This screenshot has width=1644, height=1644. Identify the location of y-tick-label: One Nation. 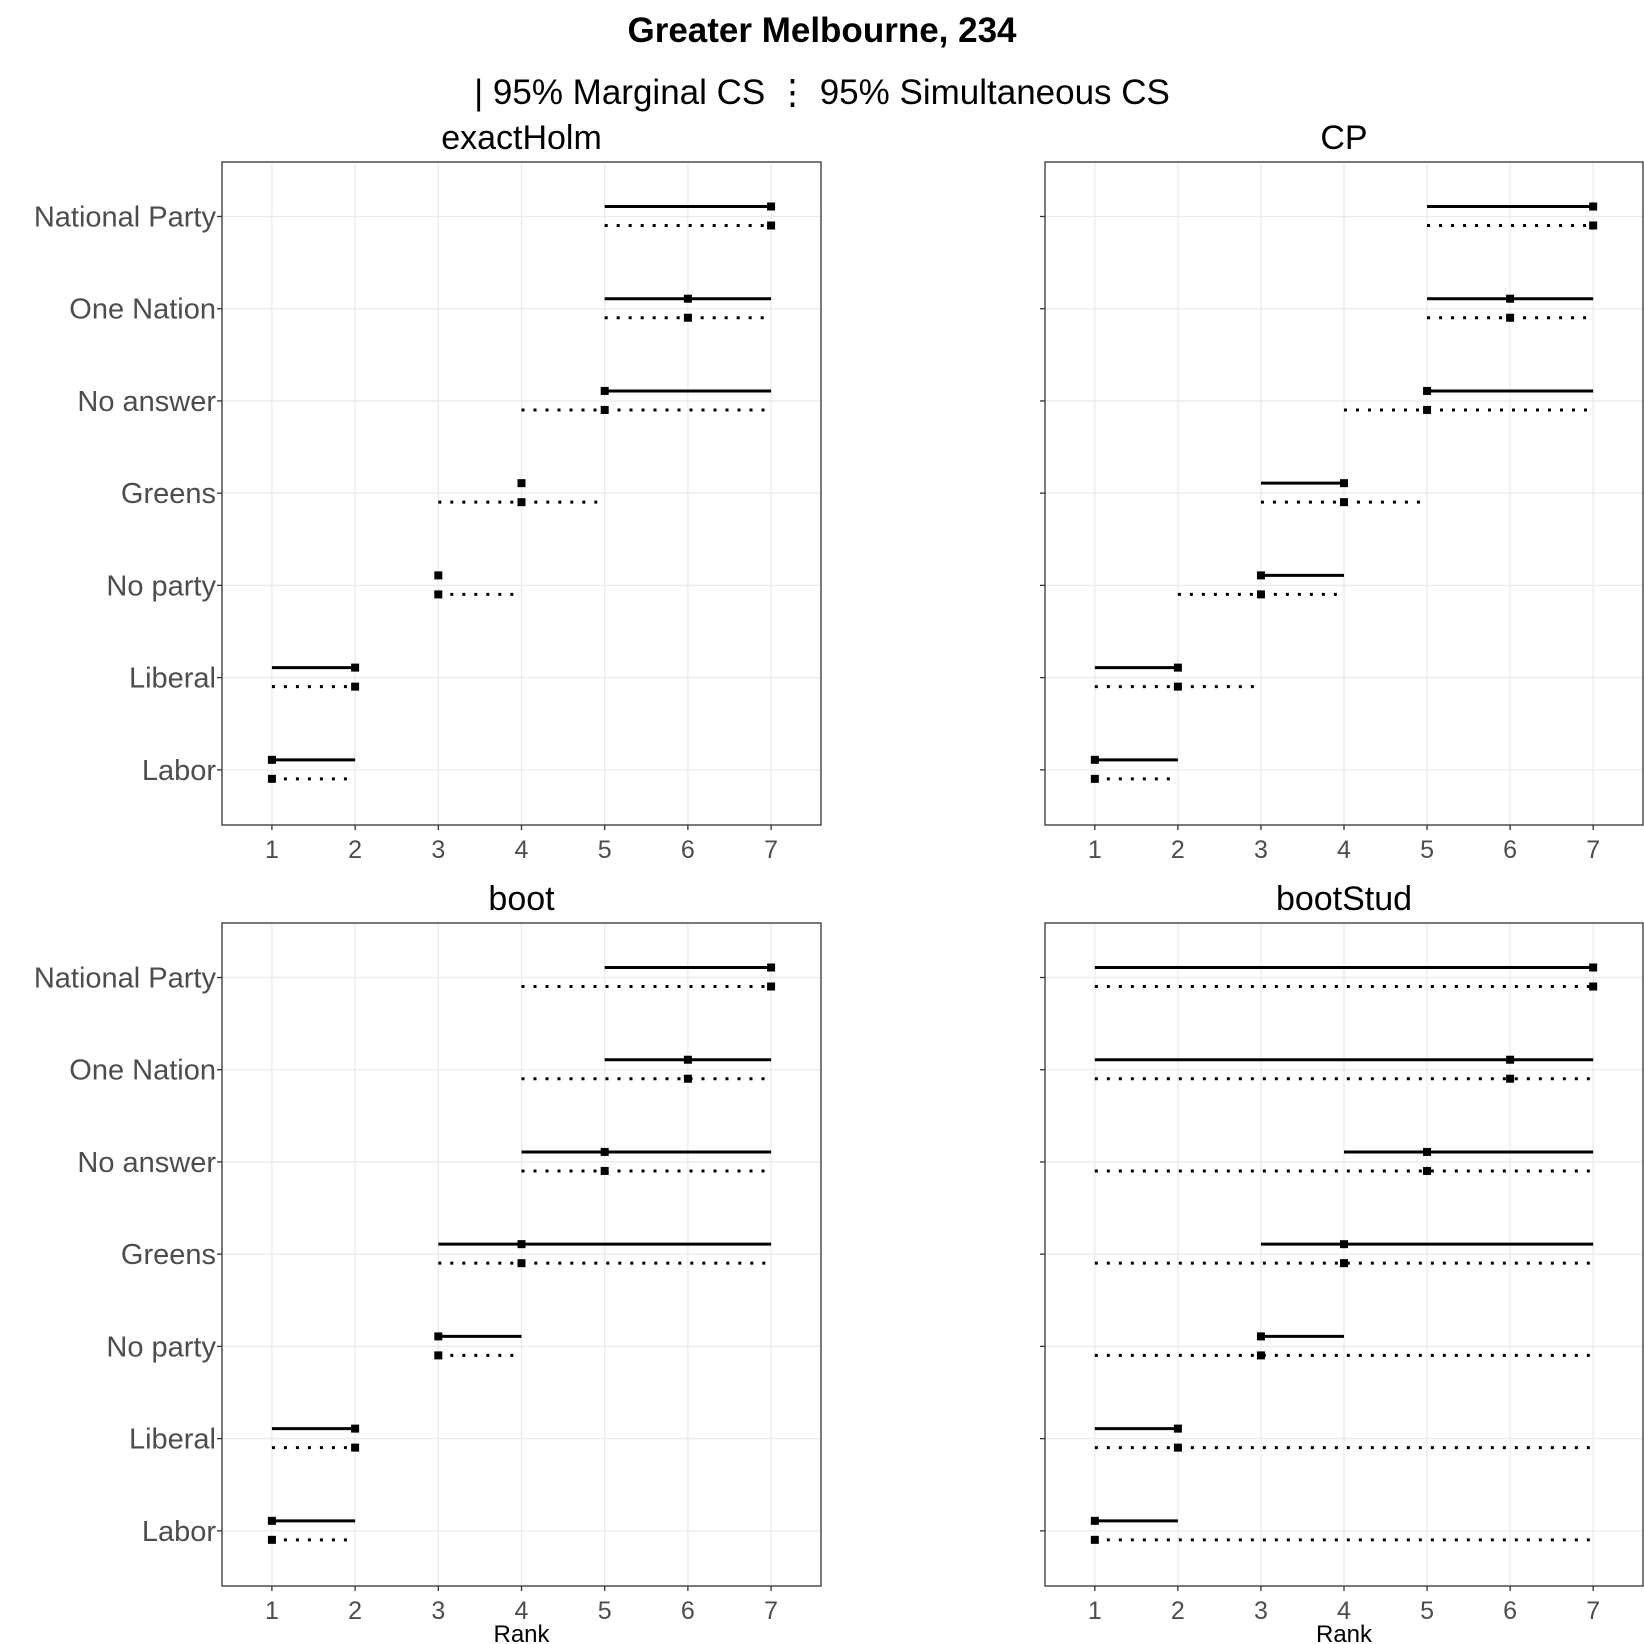
(142, 310).